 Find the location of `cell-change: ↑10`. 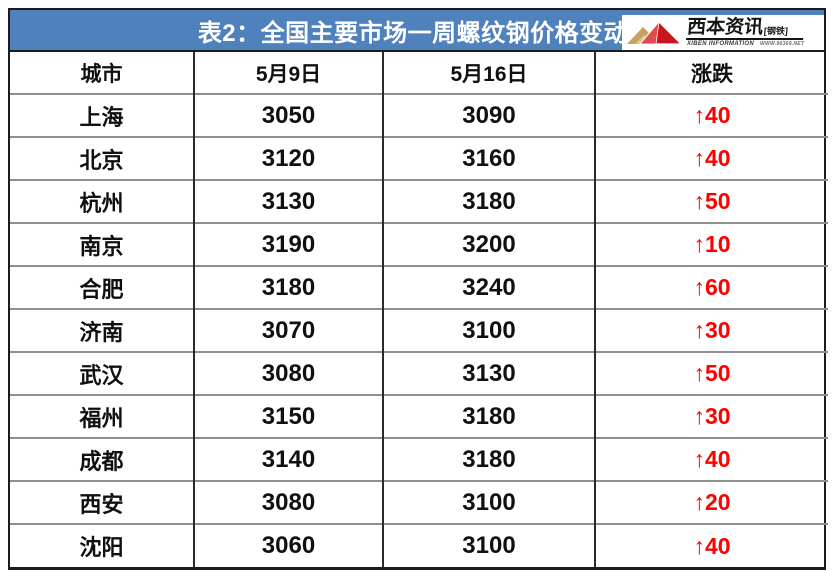

cell-change: ↑10 is located at coordinates (711, 244).